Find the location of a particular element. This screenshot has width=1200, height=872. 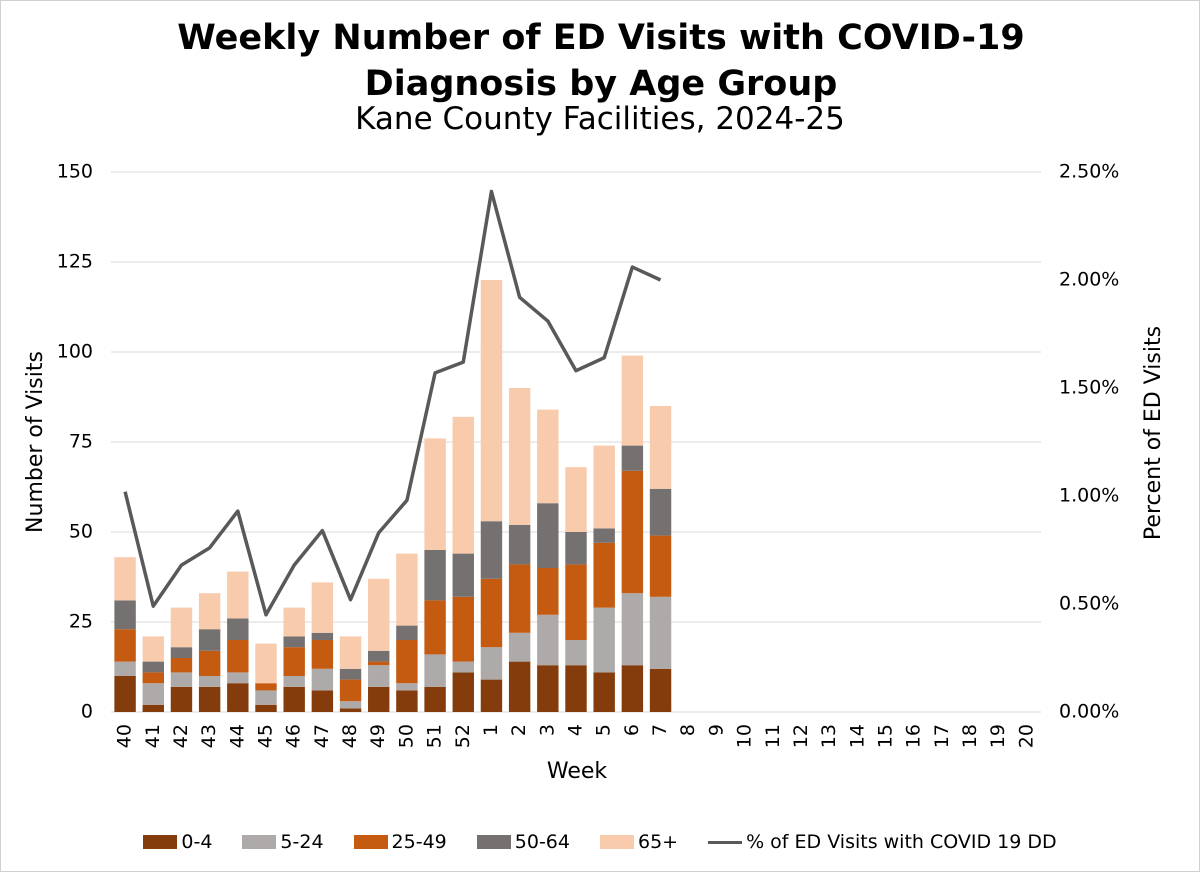

x-tick-label: 44 is located at coordinates (237, 736).